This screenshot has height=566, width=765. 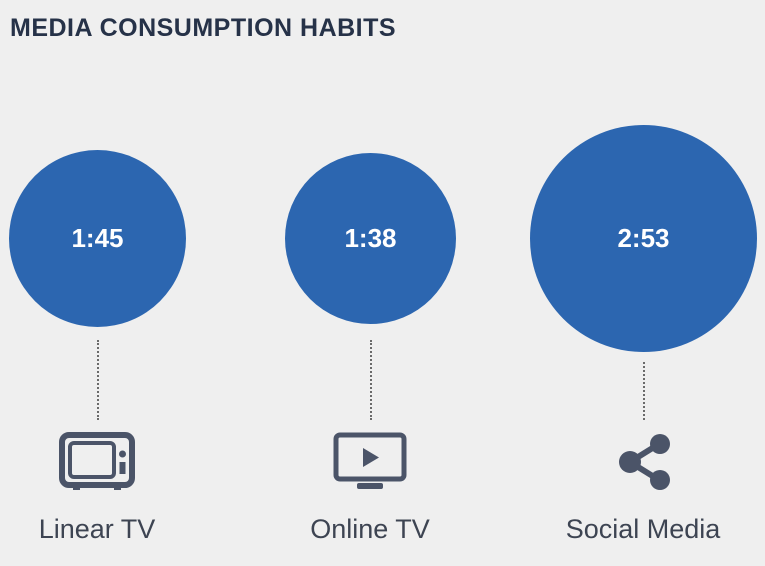 What do you see at coordinates (203, 28) in the screenshot?
I see `chart-title: MEDIA CONSUMPTION HABITS` at bounding box center [203, 28].